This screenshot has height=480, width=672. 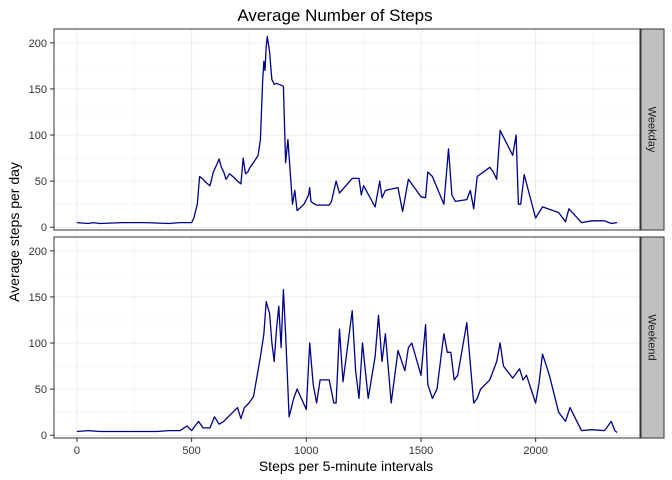 I want to click on facet-strip-label: Weekday, so click(x=652, y=130).